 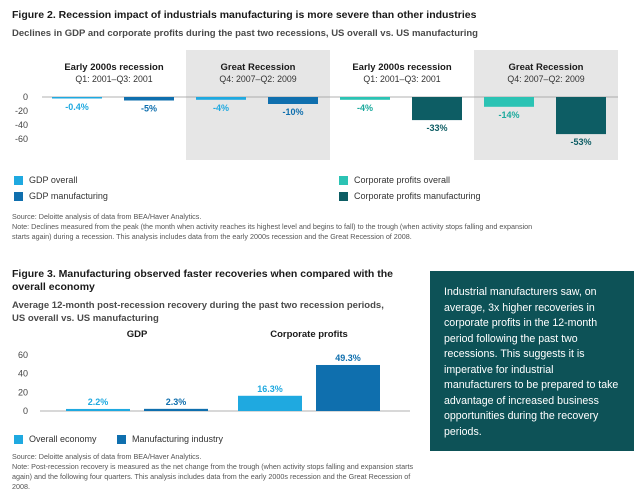 What do you see at coordinates (137, 334) in the screenshot?
I see `category-label: GDP` at bounding box center [137, 334].